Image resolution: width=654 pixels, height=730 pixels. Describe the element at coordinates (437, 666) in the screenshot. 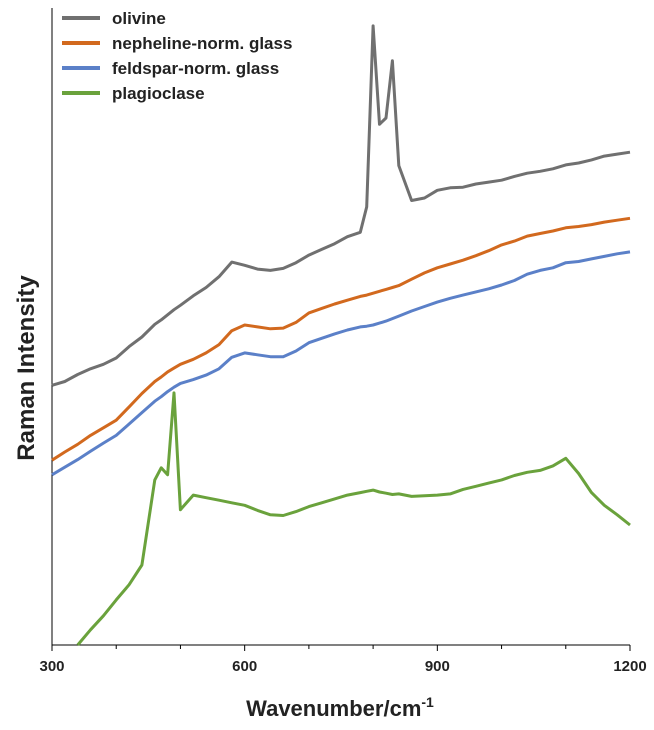

I see `x-tick-label: 900` at that location.